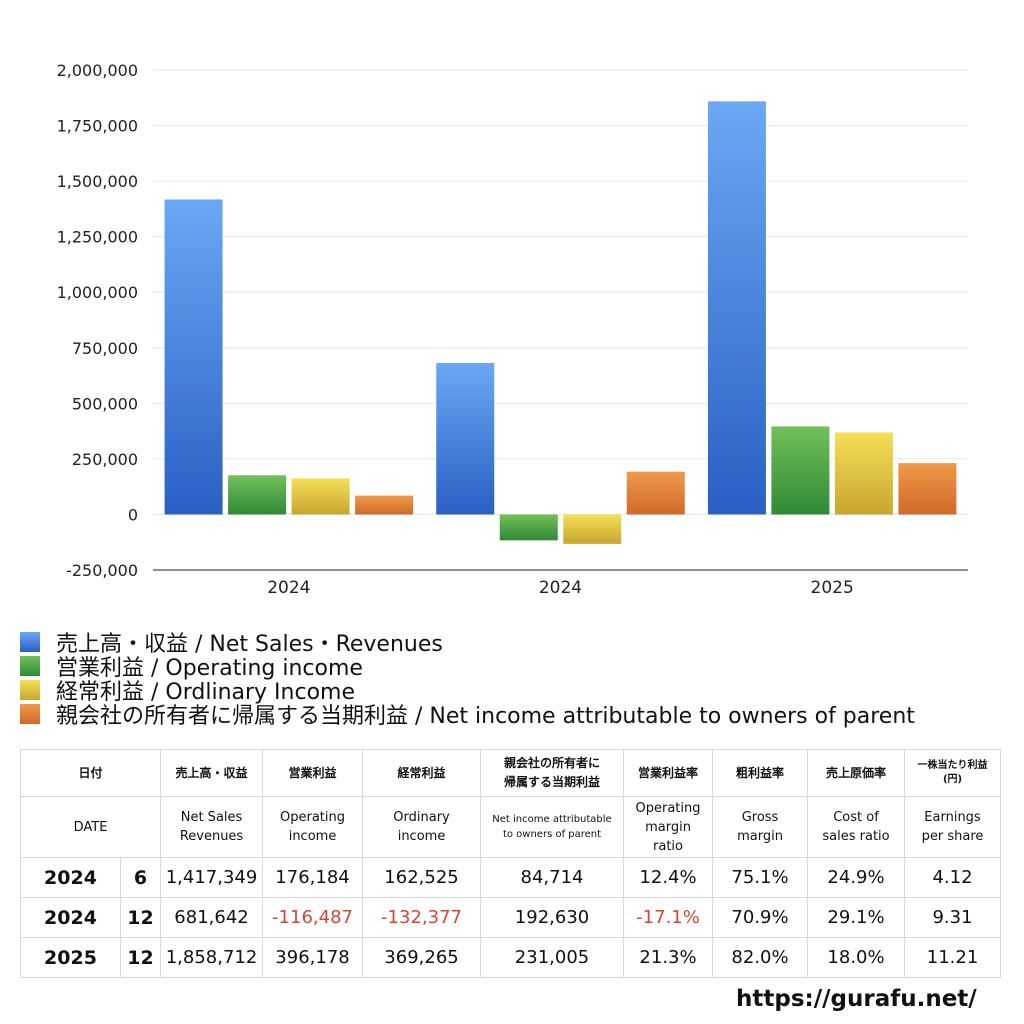 This screenshot has height=1024, width=1024. Describe the element at coordinates (90, 773) in the screenshot. I see `header-date-jp: 日付` at that location.